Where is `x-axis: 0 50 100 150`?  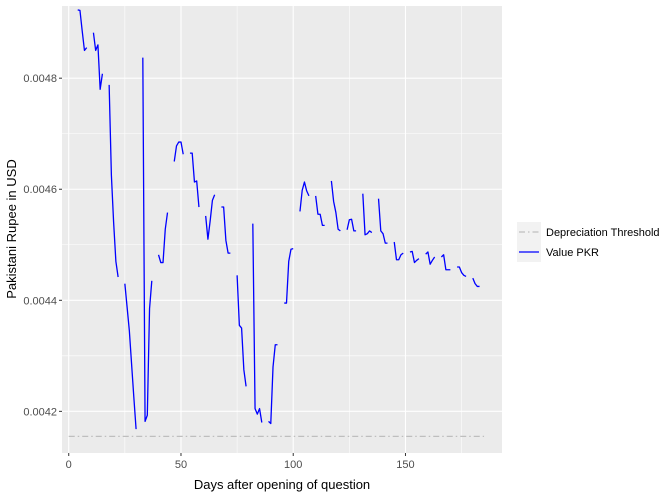
x-axis: 0 50 100 150 is located at coordinates (240, 462).